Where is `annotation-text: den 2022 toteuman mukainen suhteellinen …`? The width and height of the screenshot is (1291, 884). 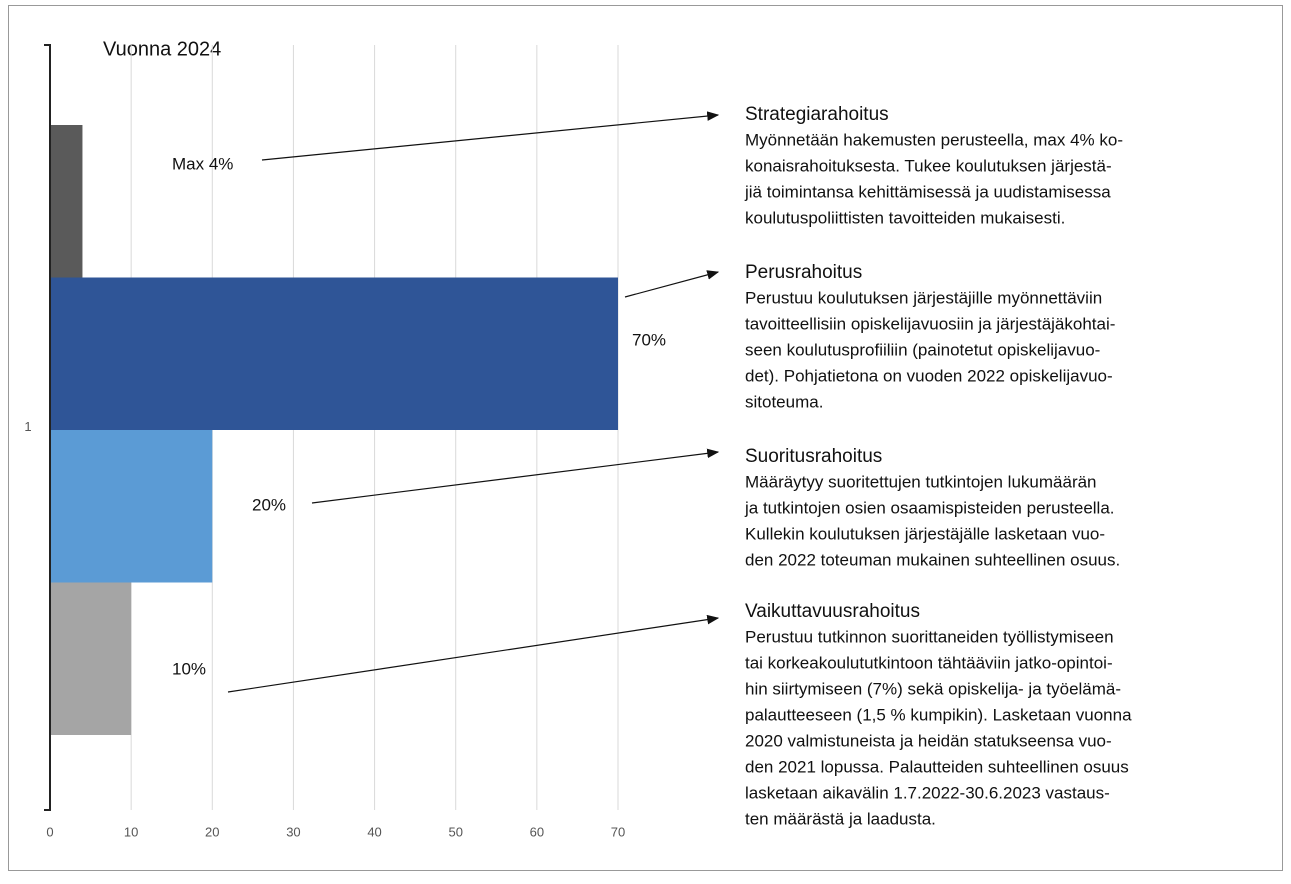 annotation-text: den 2022 toteuman mukainen suhteellinen … is located at coordinates (932, 559).